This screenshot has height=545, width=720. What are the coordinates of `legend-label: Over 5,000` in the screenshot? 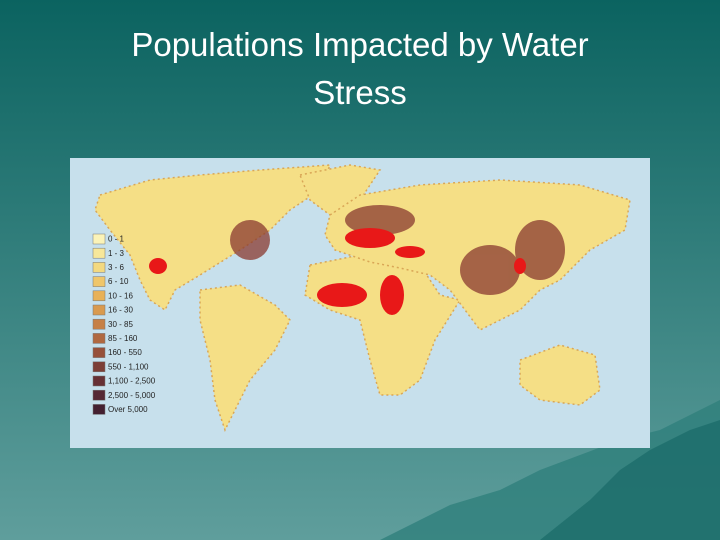 It's located at (128, 409).